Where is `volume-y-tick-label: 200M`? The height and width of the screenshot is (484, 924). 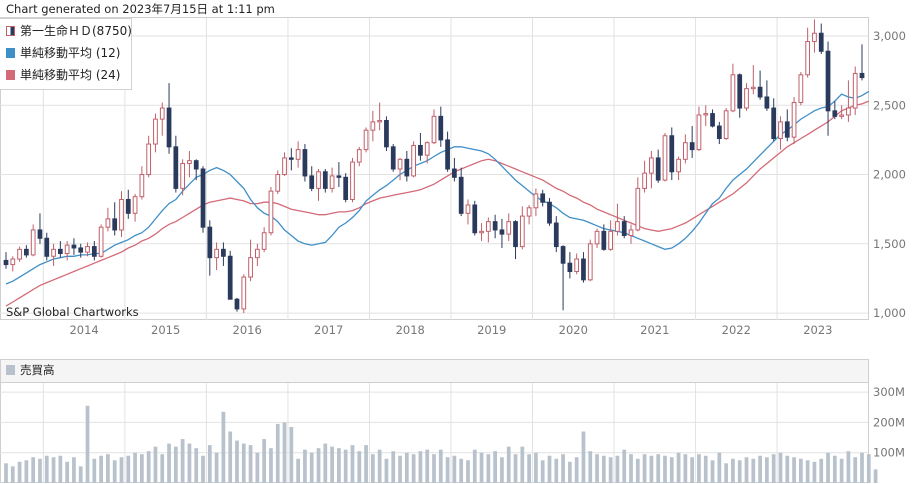
volume-y-tick-label: 200M is located at coordinates (889, 422).